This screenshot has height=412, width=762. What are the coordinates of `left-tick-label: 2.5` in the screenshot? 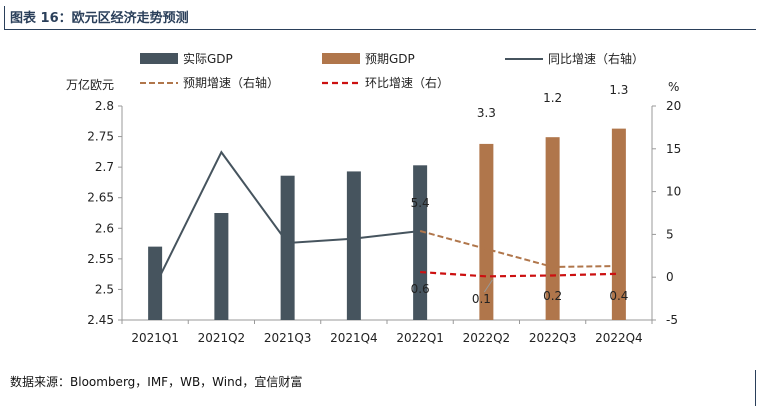 It's located at (104, 289).